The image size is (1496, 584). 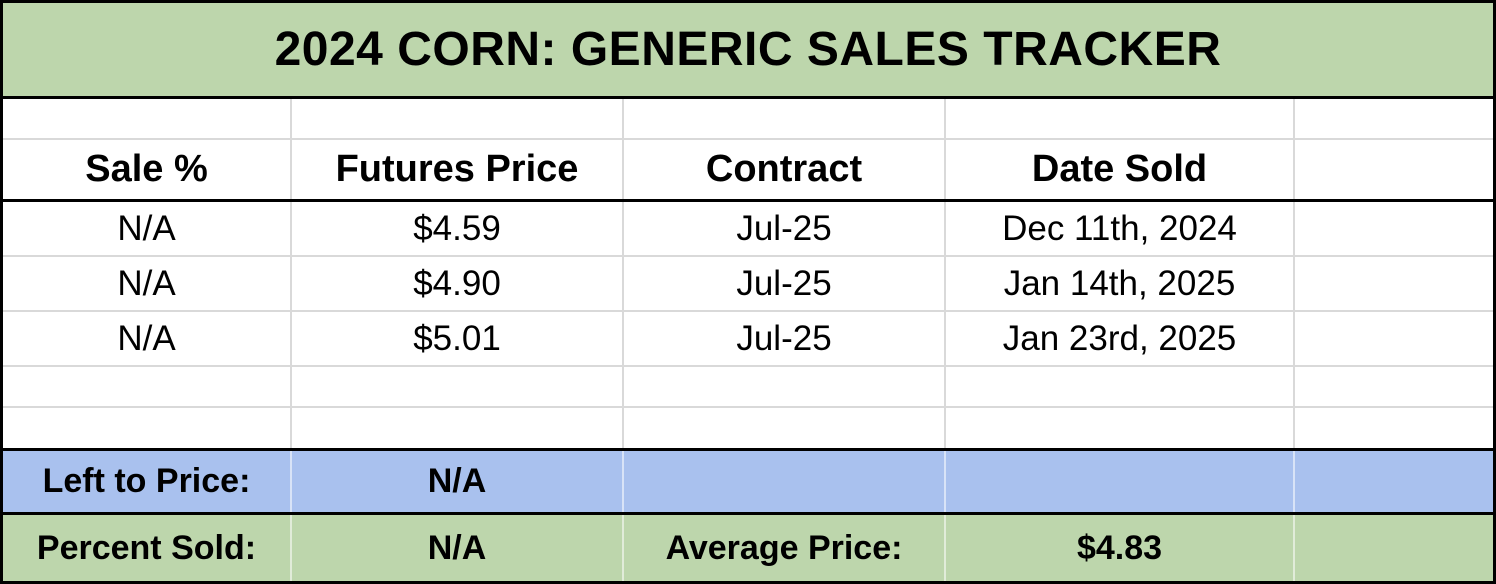 I want to click on table-row: N/A $4.90 Jul-25 Jan 14th, 2025, so click(x=748, y=284).